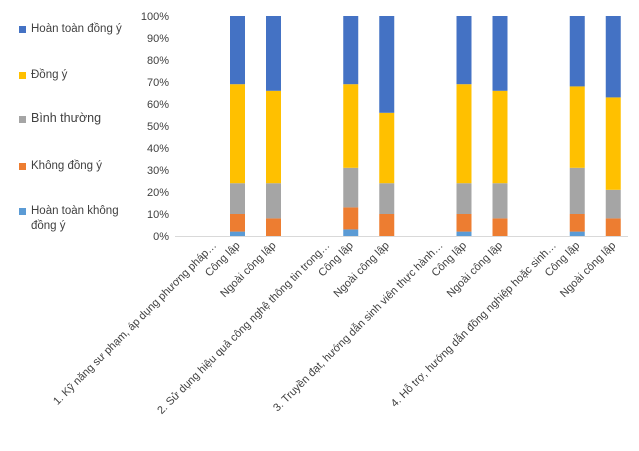  Describe the element at coordinates (75, 218) in the screenshot. I see `legend-label: Hoàn toàn không đồng ý` at that location.